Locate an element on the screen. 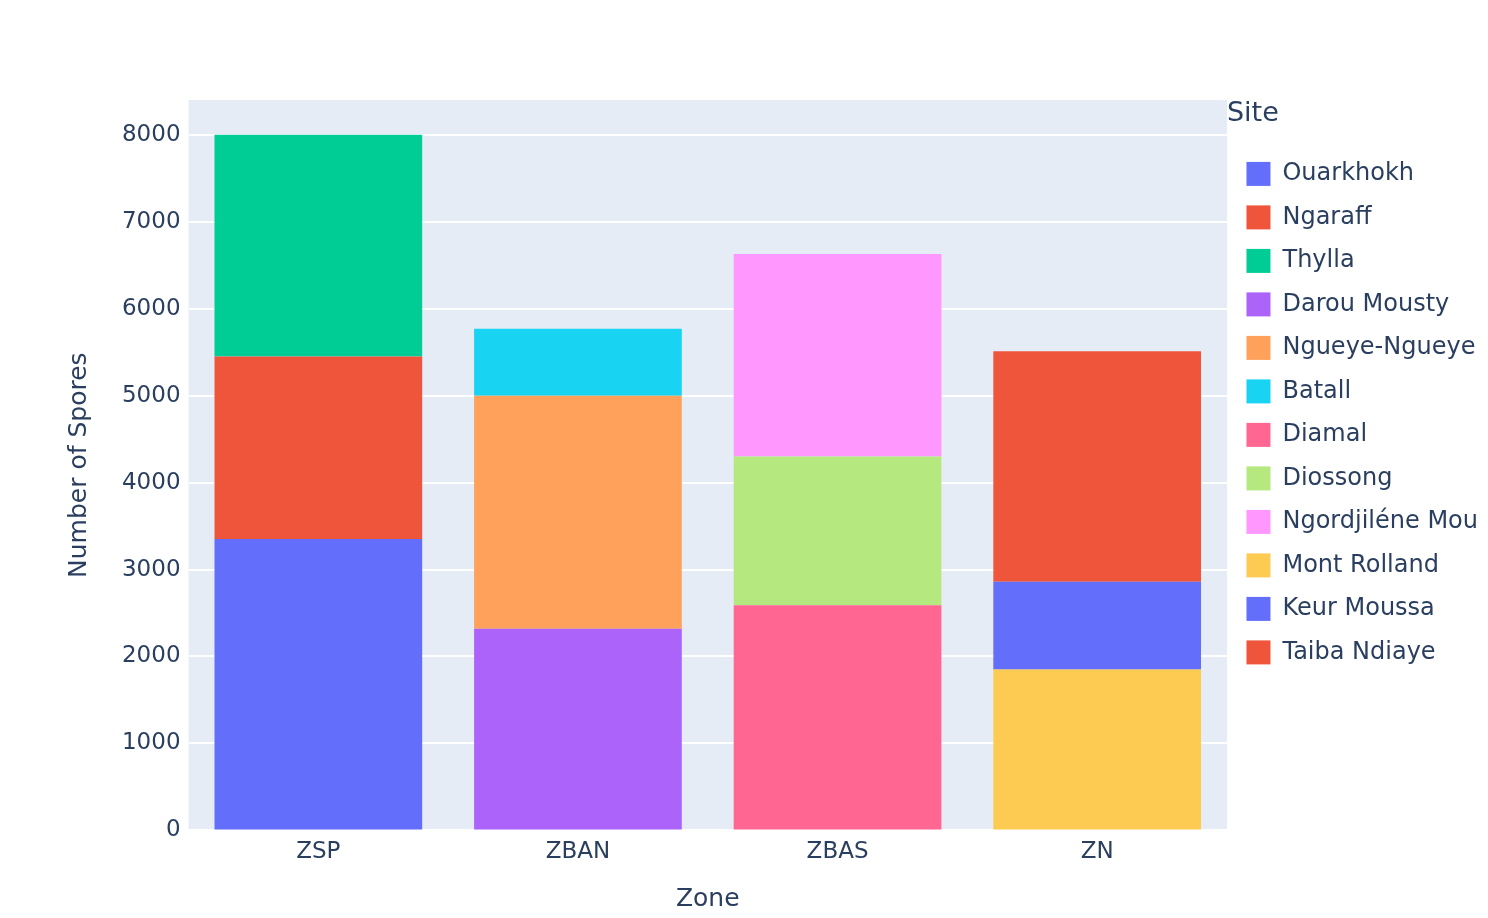  legend-label: Taiba Ndiaye is located at coordinates (1358, 650).